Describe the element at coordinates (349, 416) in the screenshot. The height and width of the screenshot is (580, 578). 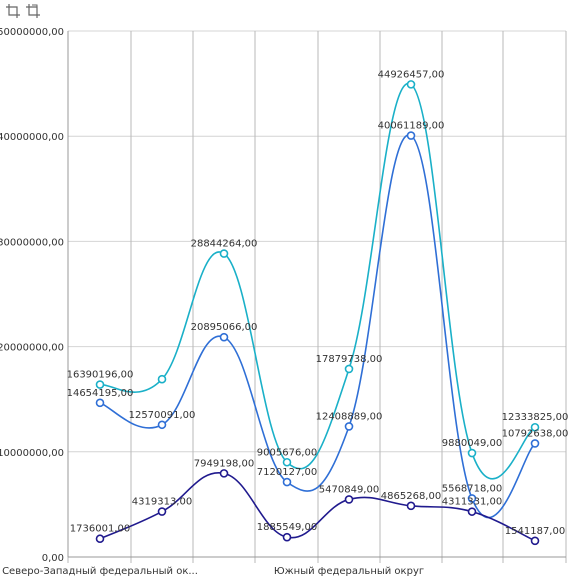
I see `data-label: 12408889,00` at that location.